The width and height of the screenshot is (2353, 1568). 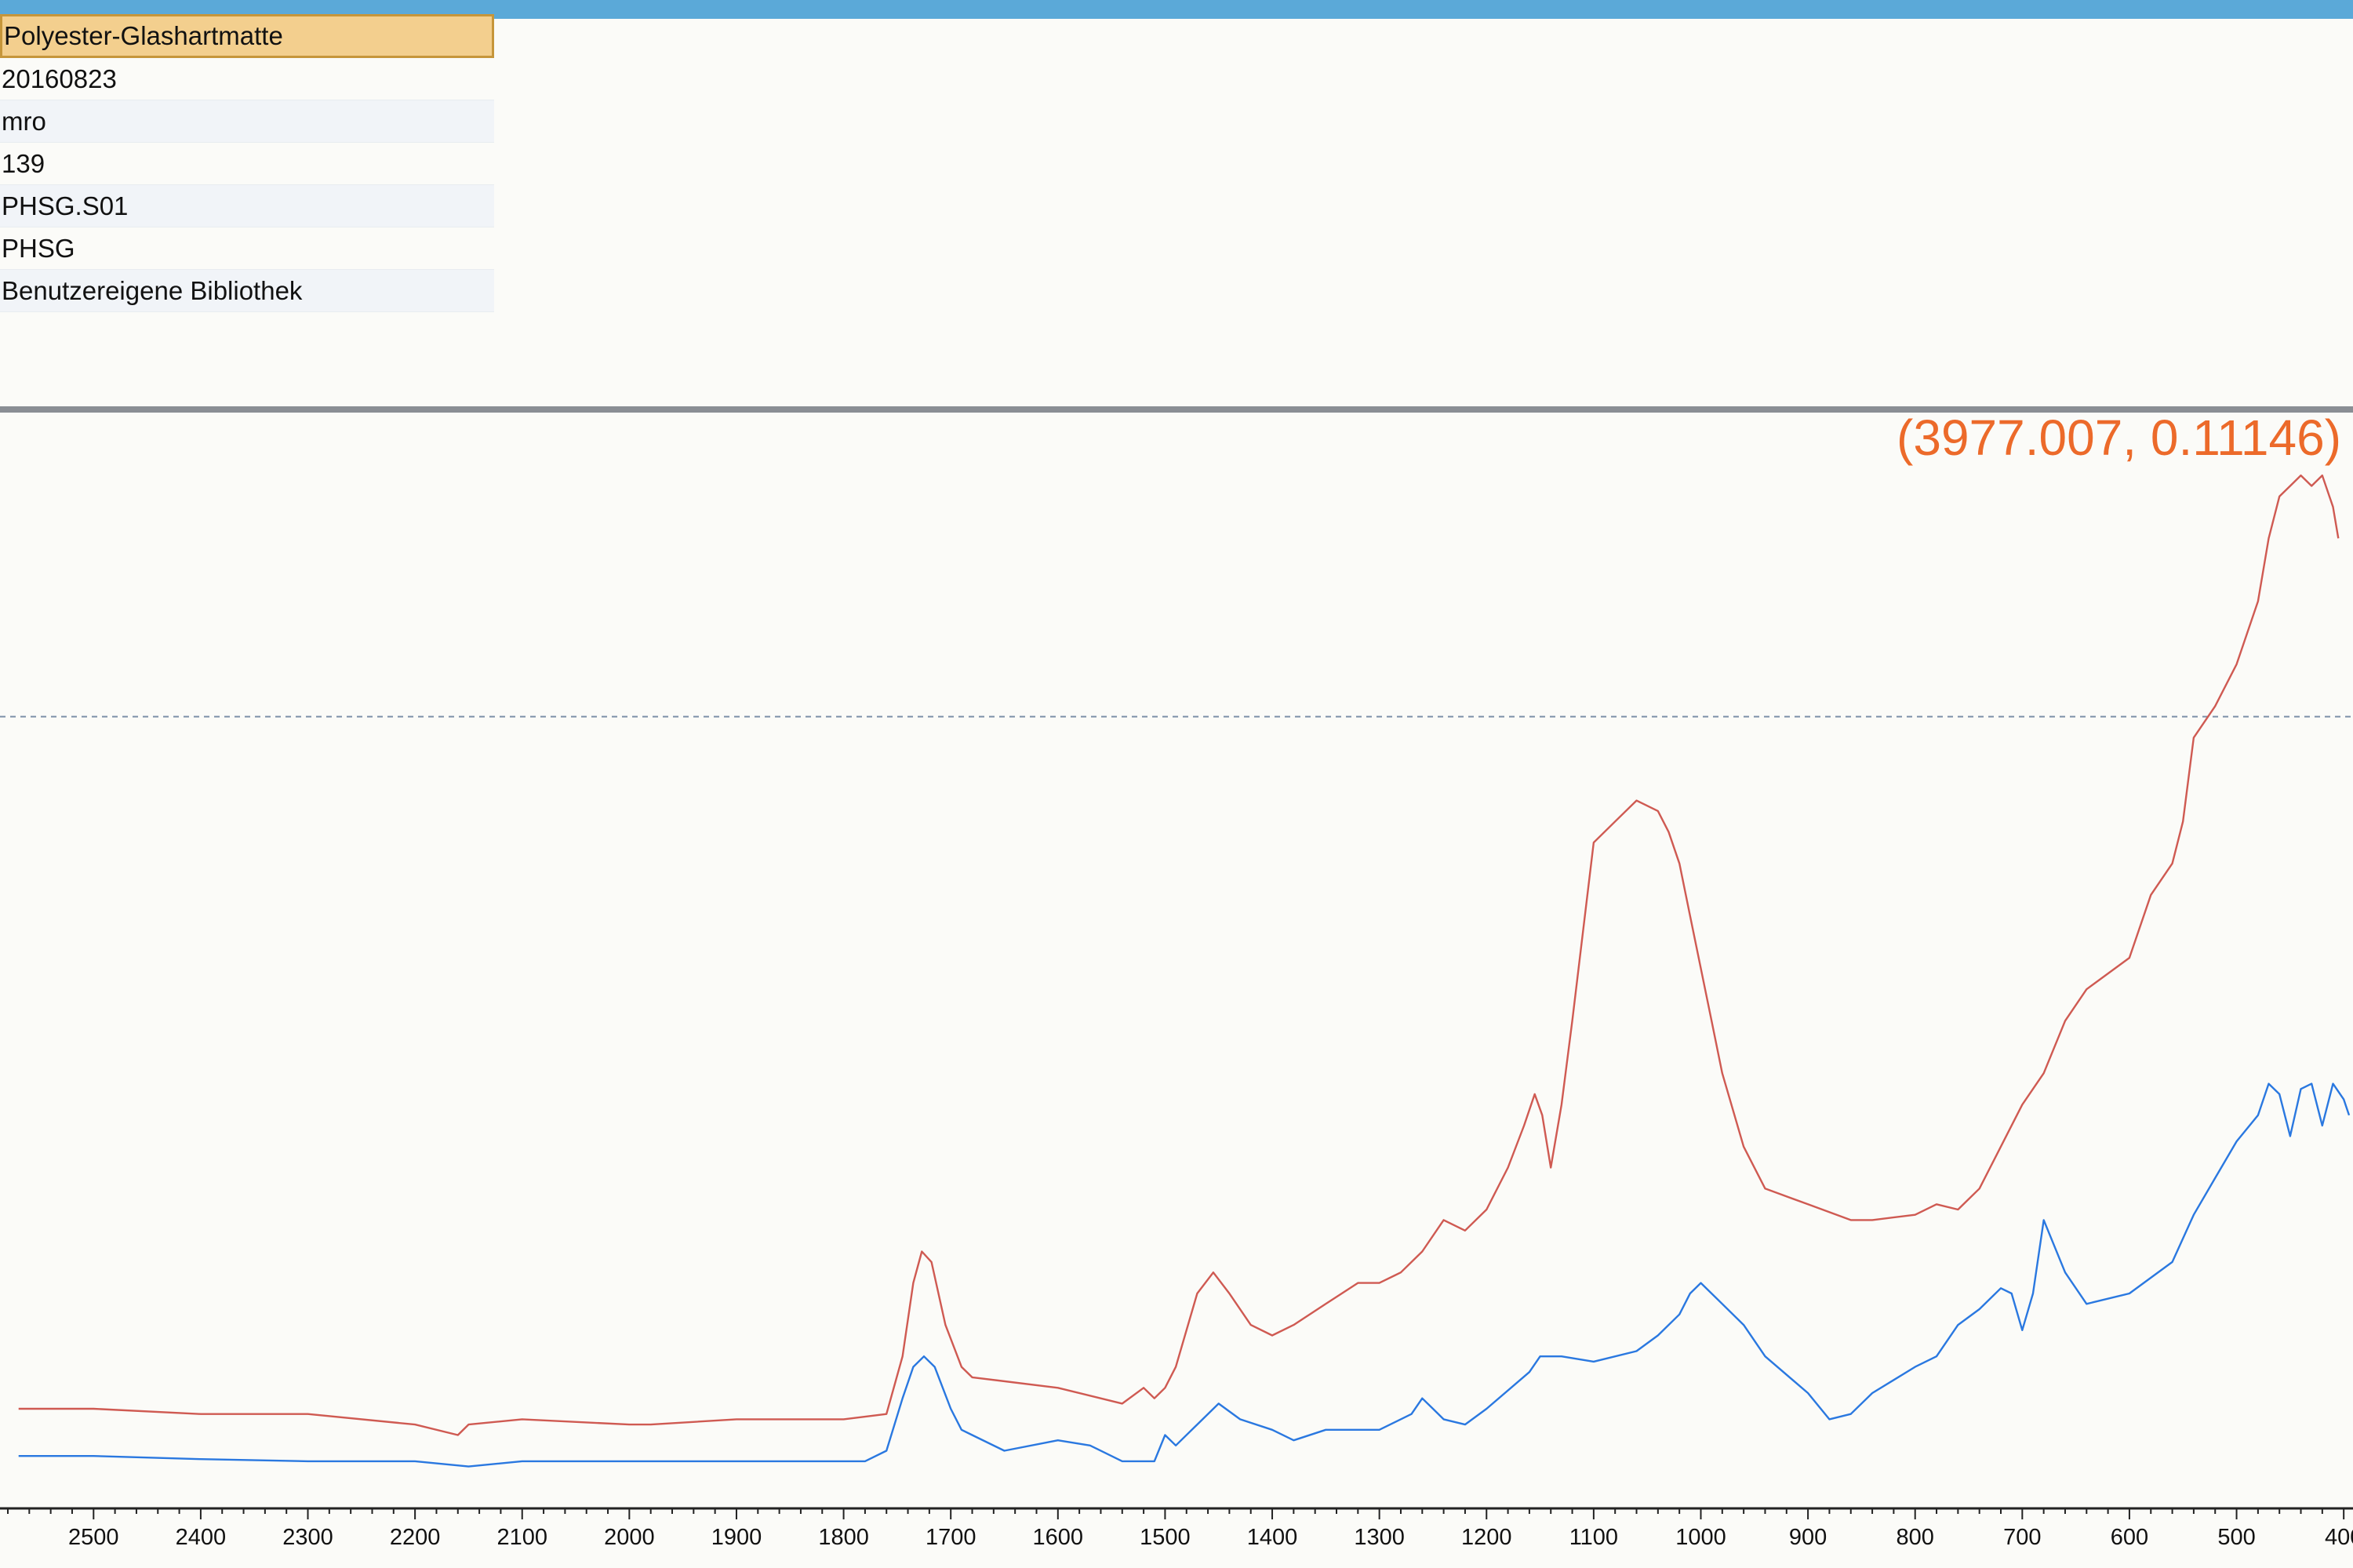 What do you see at coordinates (843, 1537) in the screenshot?
I see `x-tick-label: 1800` at bounding box center [843, 1537].